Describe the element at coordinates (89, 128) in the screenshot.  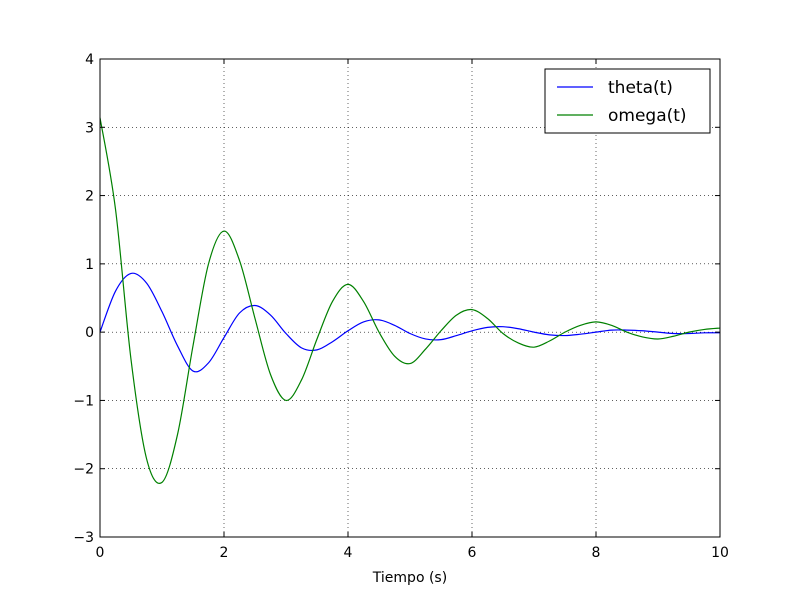
I see `y-tick-label: 3` at that location.